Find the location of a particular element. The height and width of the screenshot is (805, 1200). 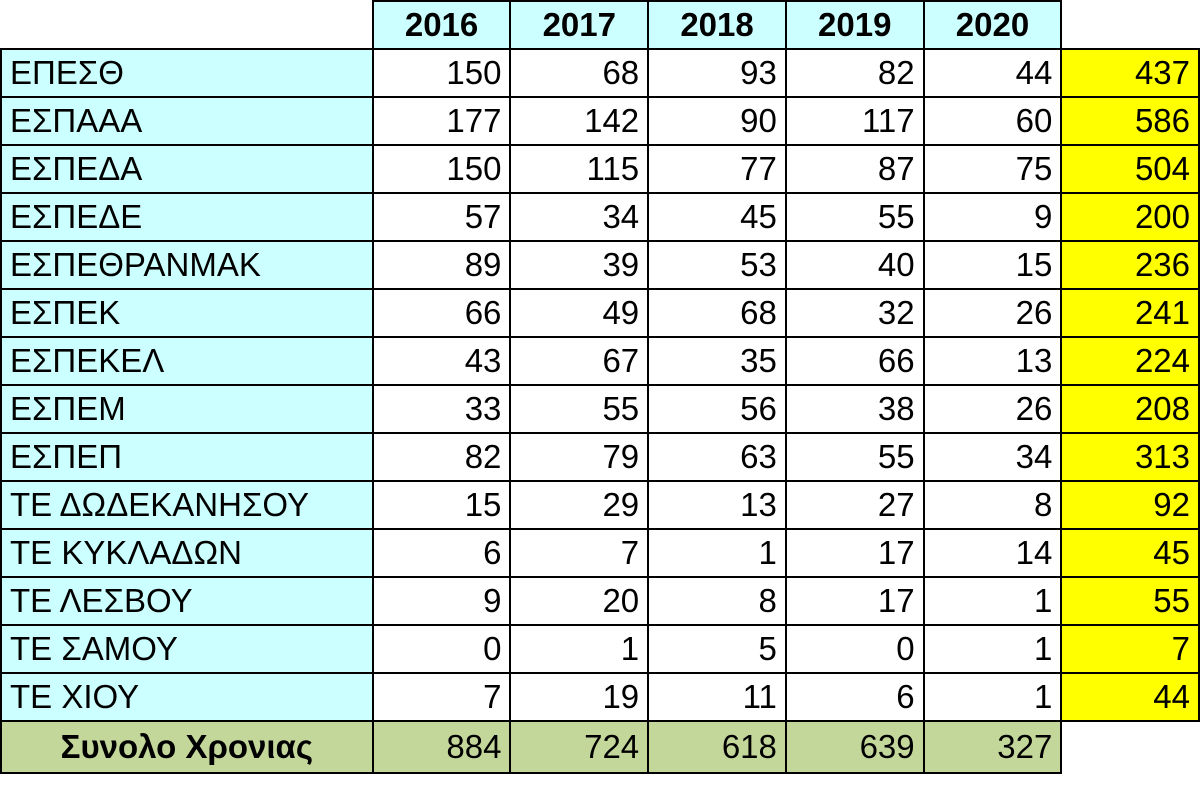

value-cell: 93 is located at coordinates (717, 73).